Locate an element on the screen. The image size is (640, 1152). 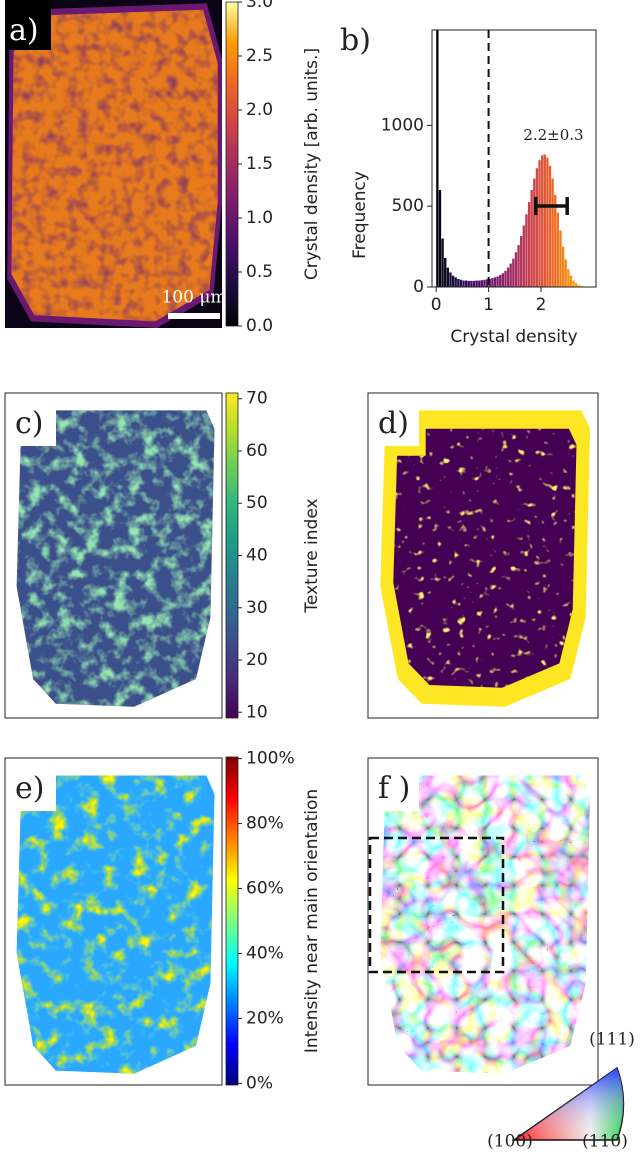
region-box is located at coordinates (436, 905).